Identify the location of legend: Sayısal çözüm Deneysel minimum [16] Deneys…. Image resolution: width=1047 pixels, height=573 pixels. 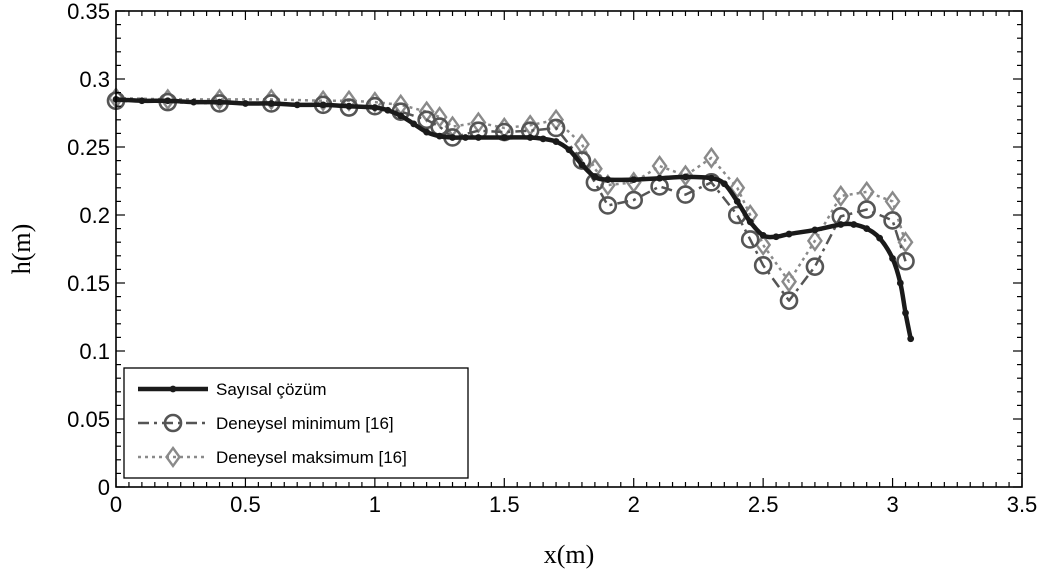
(296, 423).